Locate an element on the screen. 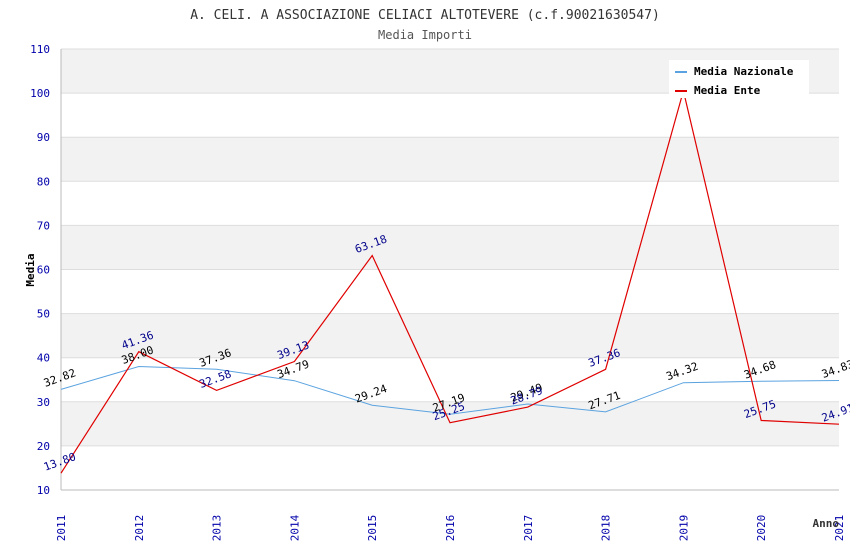 Image resolution: width=850 pixels, height=550 pixels. y-tick-label: 60 is located at coordinates (43, 270).